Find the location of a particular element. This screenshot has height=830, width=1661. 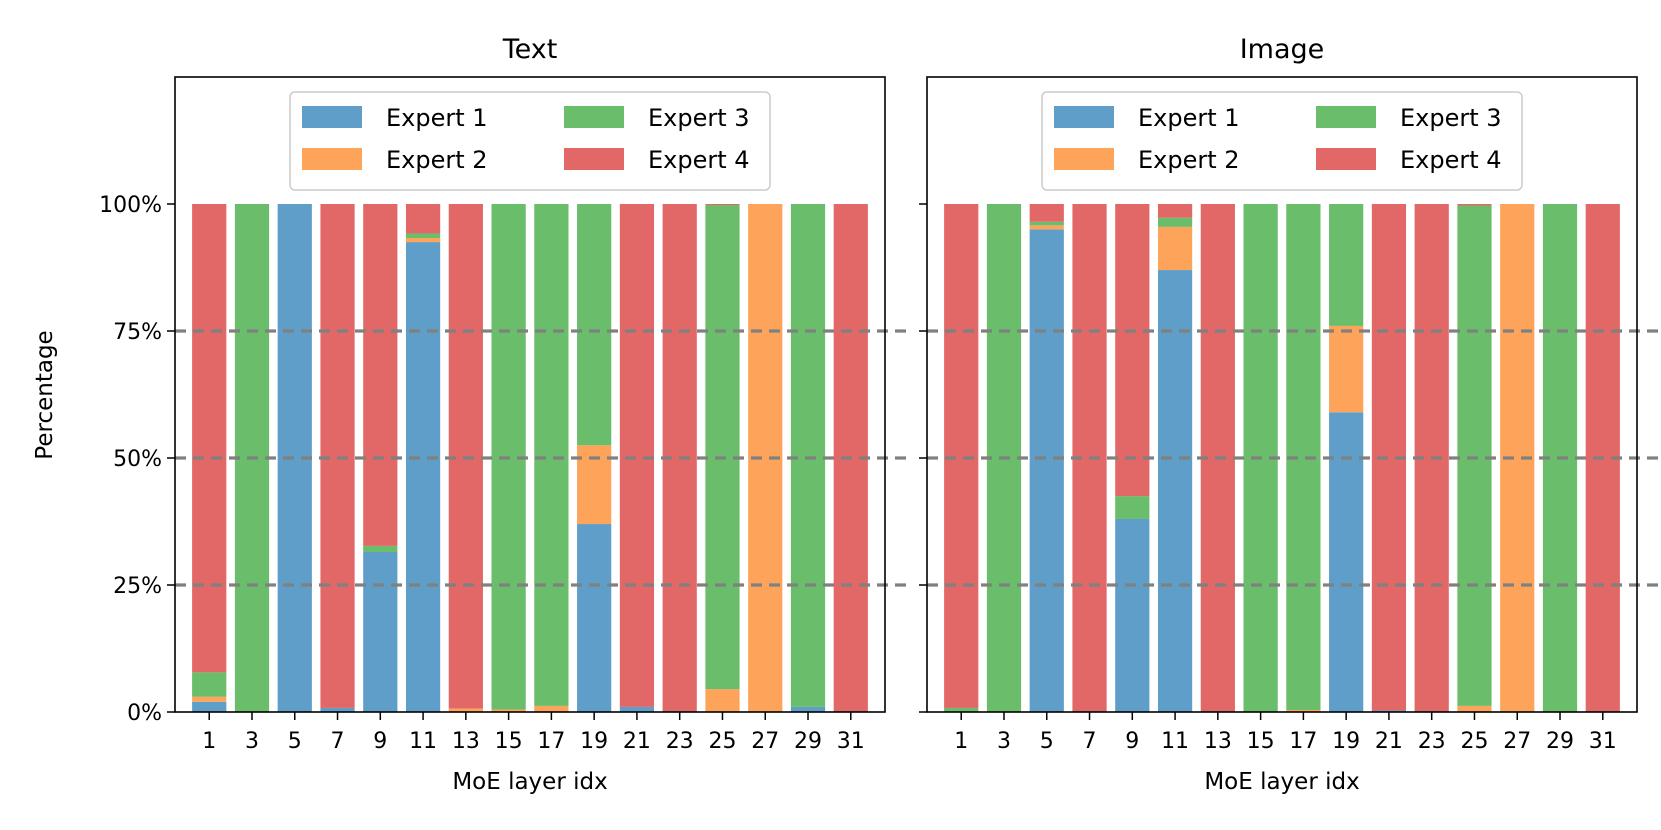

x-tick-label: 7 is located at coordinates (338, 741).